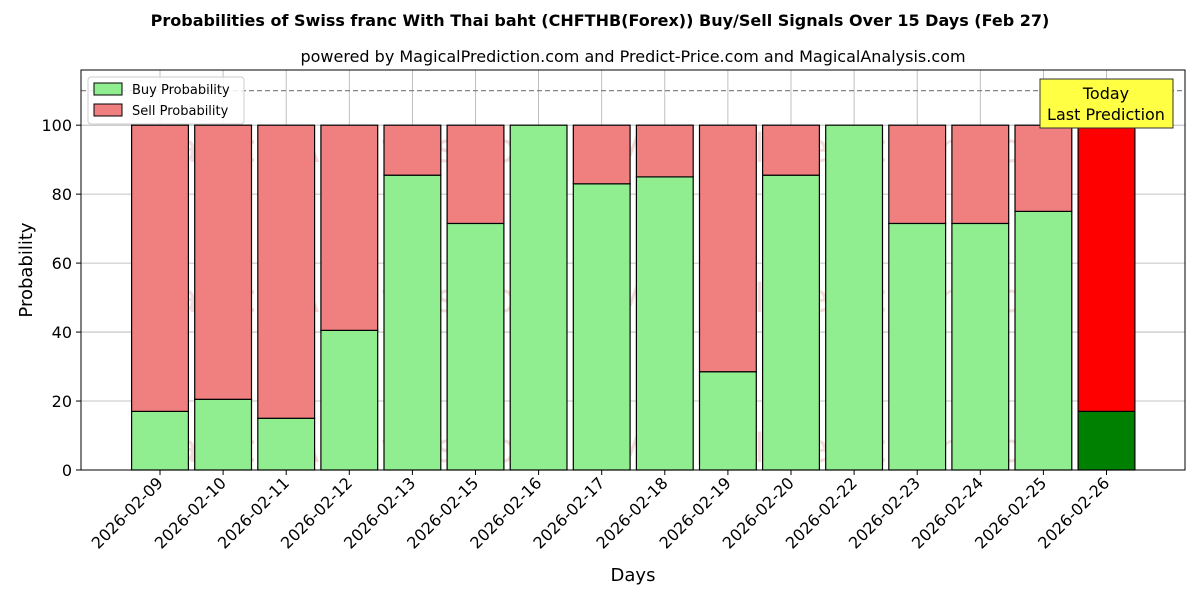 The width and height of the screenshot is (1200, 604). Describe the element at coordinates (26, 269) in the screenshot. I see `y-axis-label: Probability` at that location.